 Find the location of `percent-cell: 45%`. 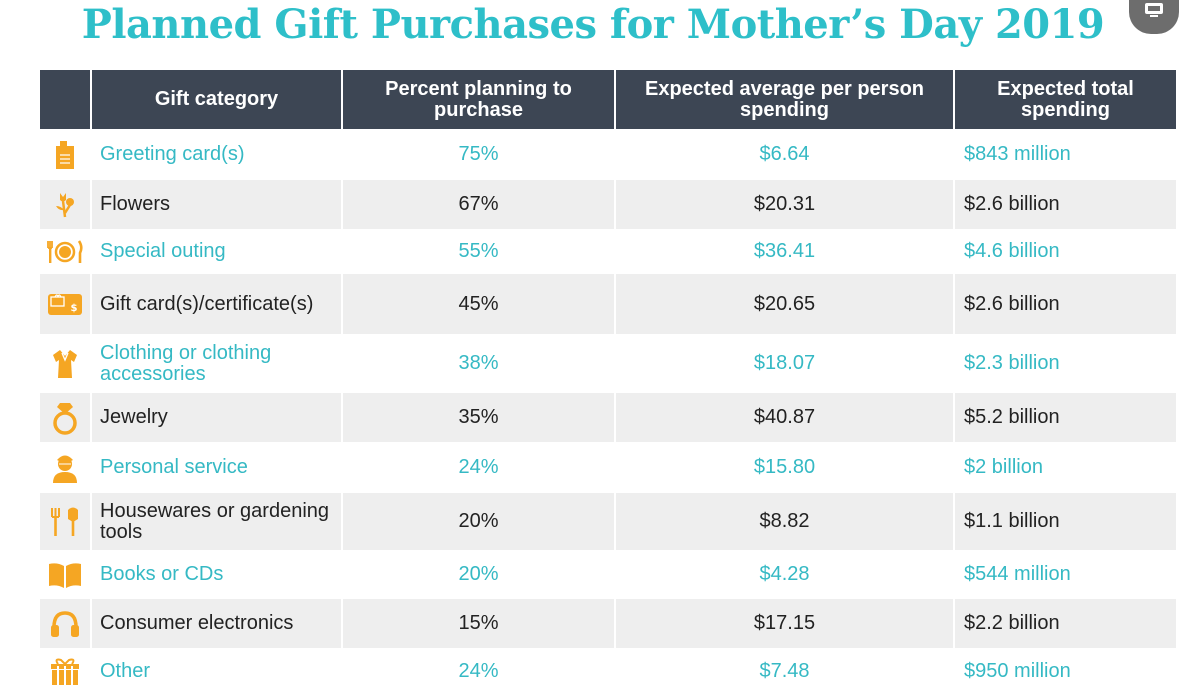

percent-cell: 45% is located at coordinates (478, 304).